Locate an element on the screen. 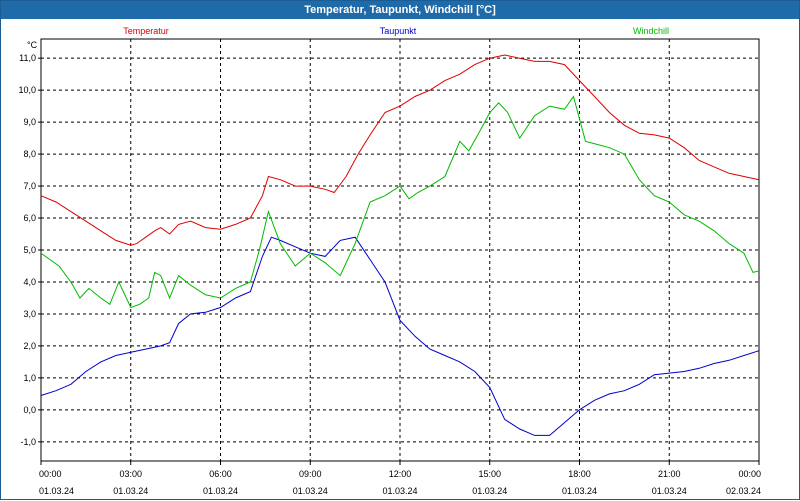 This screenshot has width=800, height=501. y-tick-label: -1,0 is located at coordinates (28, 442).